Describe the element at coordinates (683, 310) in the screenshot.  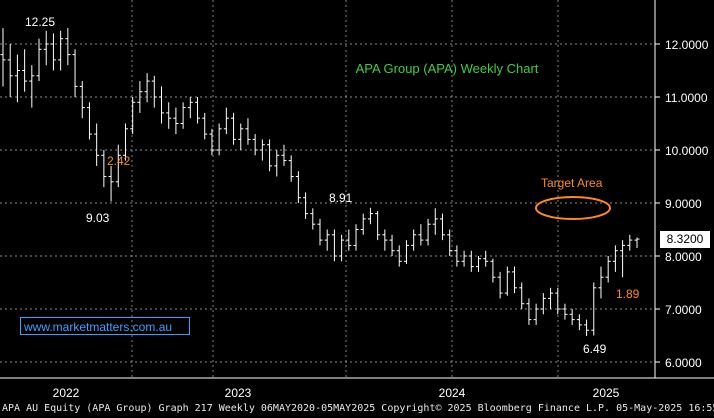
I see `y-tick-label: 7.0000` at that location.